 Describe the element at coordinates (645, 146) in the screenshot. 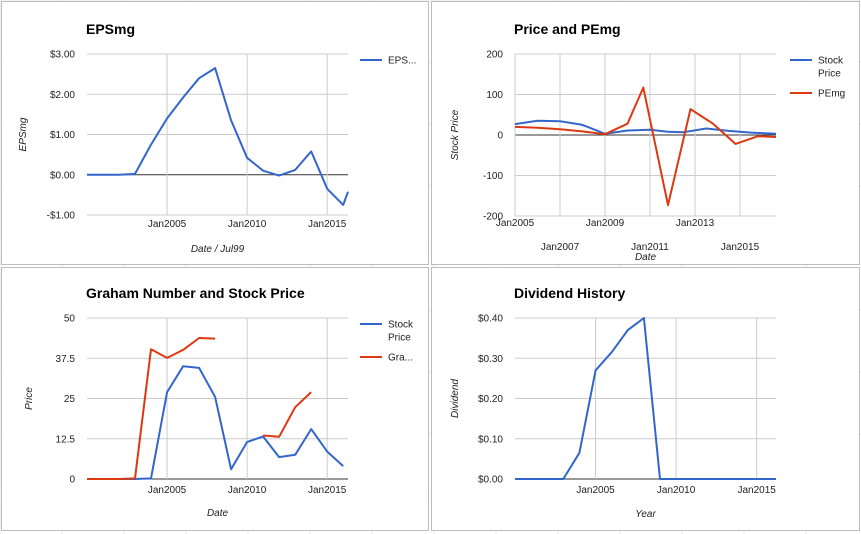

I see `series-line-pemg` at that location.